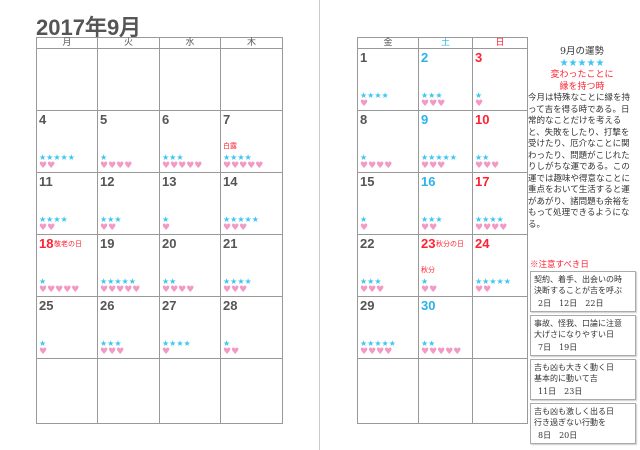 The image size is (640, 450). Describe the element at coordinates (319, 225) in the screenshot. I see `page-gutter` at that location.